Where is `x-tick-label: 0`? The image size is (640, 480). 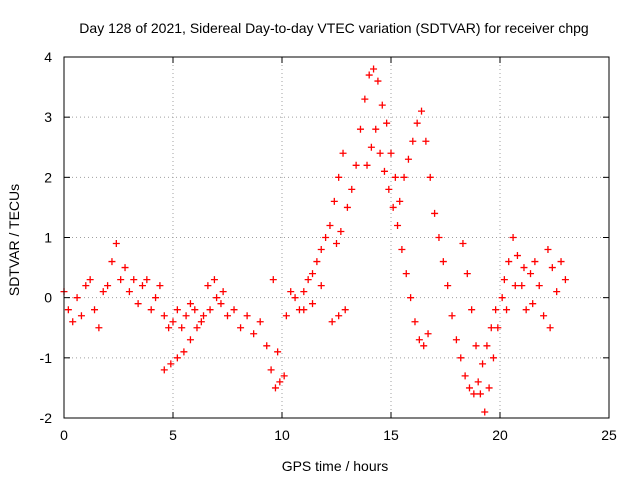
x-tick-label: 0 is located at coordinates (64, 435).